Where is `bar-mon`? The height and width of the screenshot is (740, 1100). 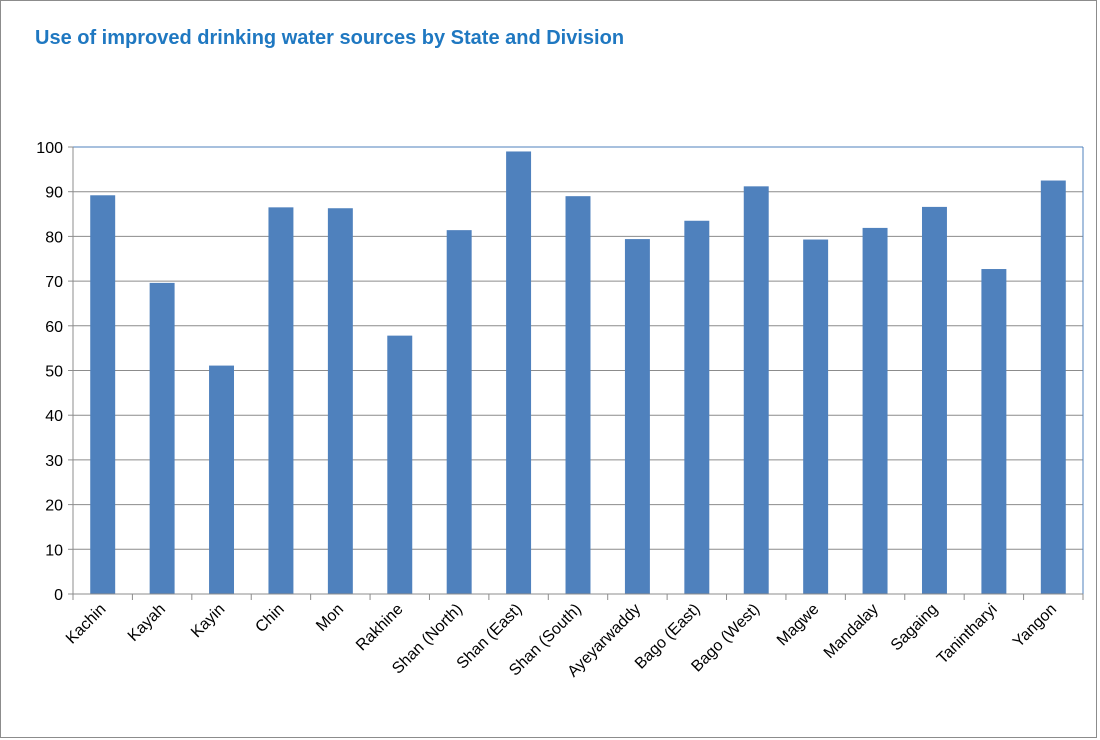 bar-mon is located at coordinates (340, 401).